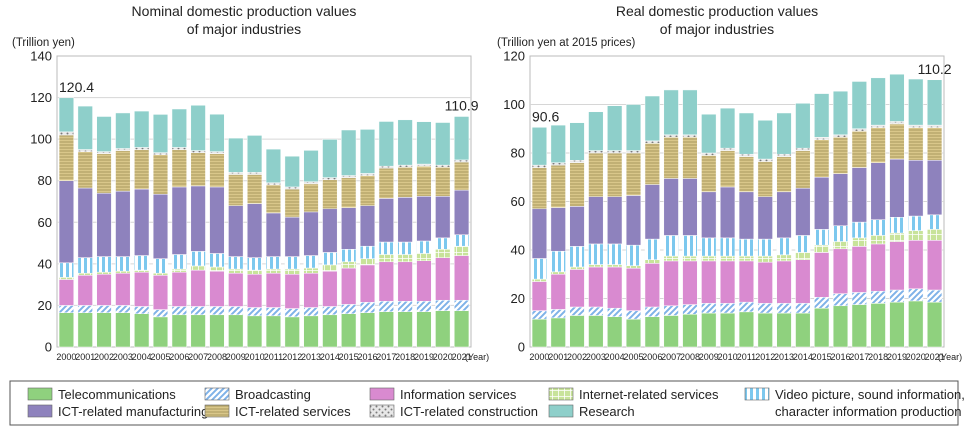 This screenshot has width=968, height=429. Describe the element at coordinates (424, 357) in the screenshot. I see `x-tick-label: 2019` at that location.